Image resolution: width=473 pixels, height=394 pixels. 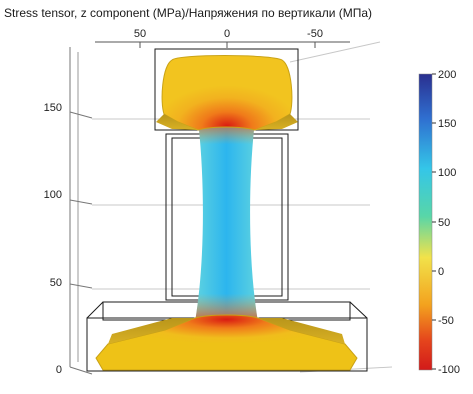 I want to click on left-tick-label: 50, so click(x=56, y=283).